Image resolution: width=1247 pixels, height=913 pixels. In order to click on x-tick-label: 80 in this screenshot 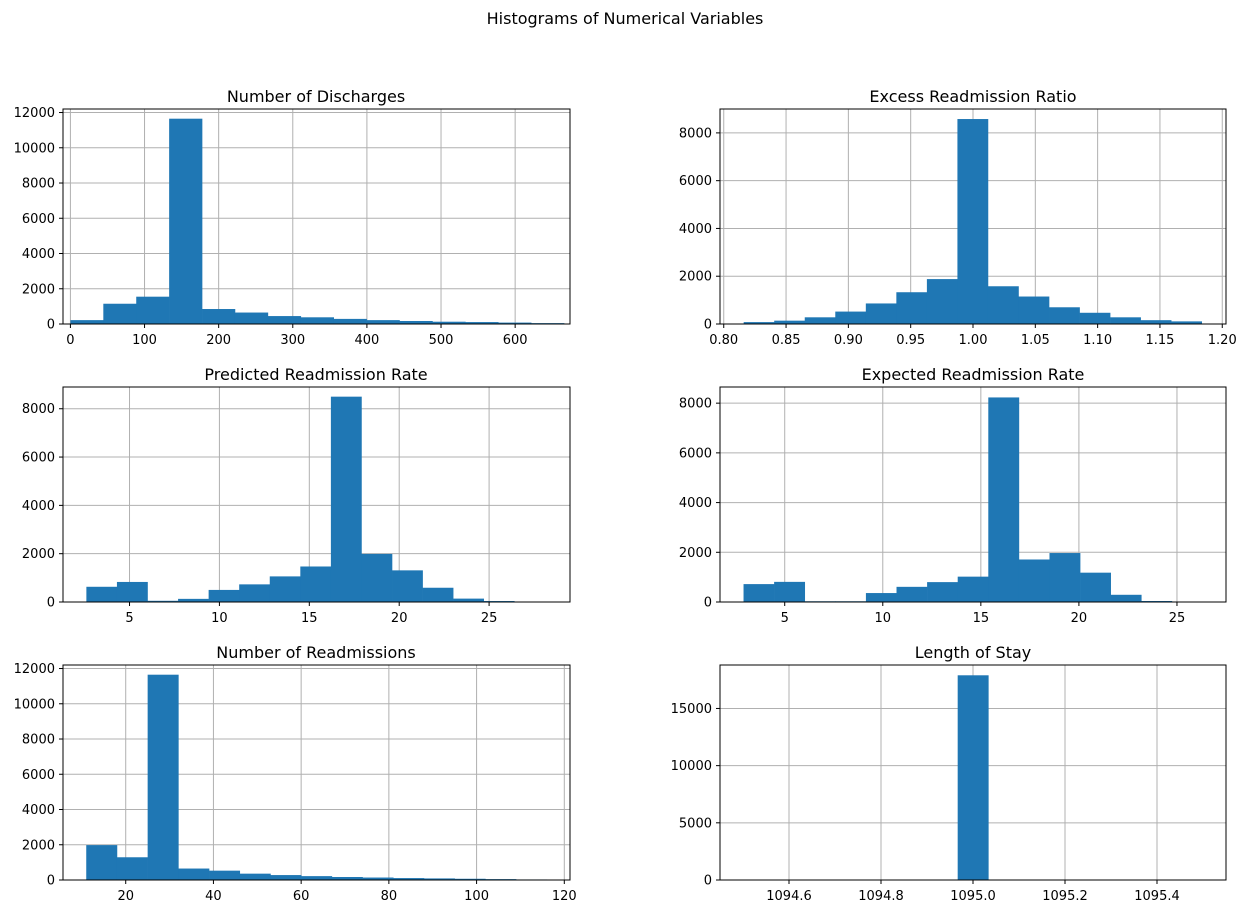, I will do `click(389, 896)`.